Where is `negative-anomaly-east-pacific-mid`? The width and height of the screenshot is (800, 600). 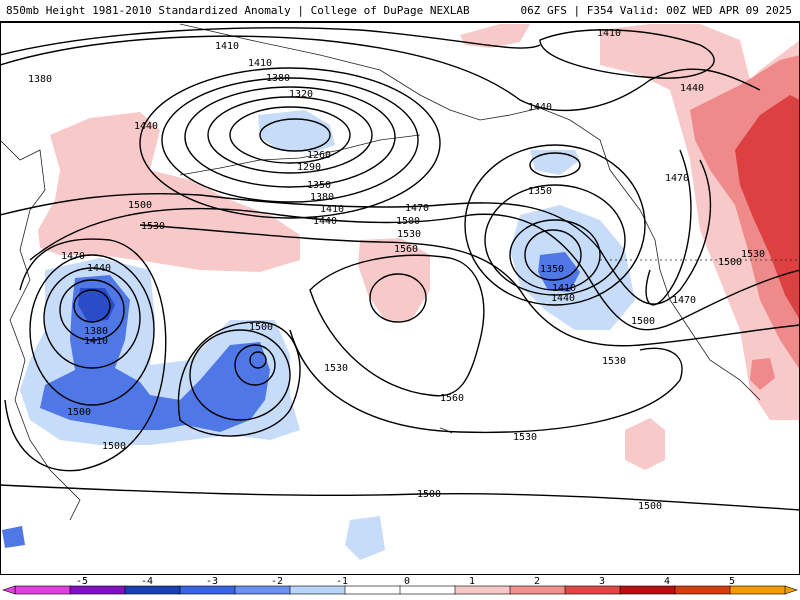 negative-anomaly-east-pacific-mid is located at coordinates (559, 272).